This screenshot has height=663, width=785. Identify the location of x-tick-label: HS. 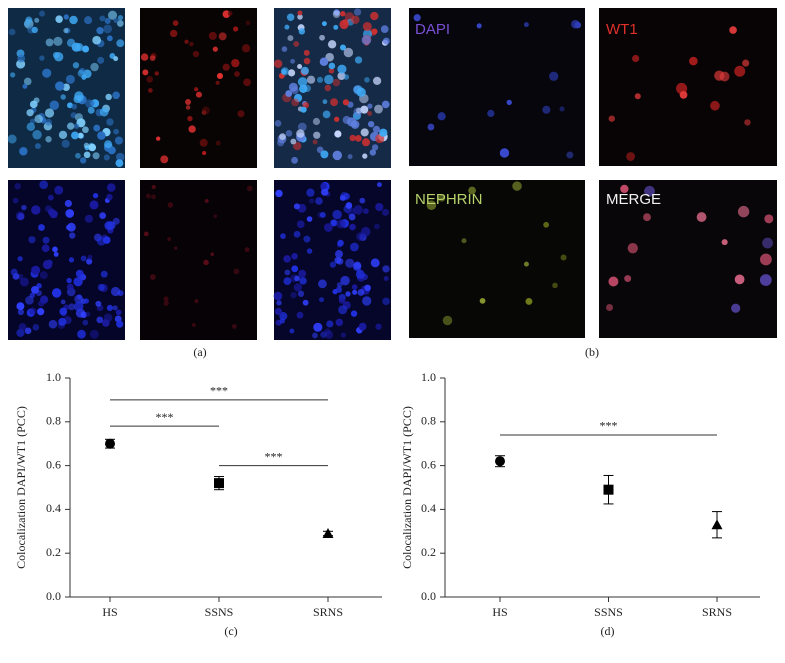
(109, 612).